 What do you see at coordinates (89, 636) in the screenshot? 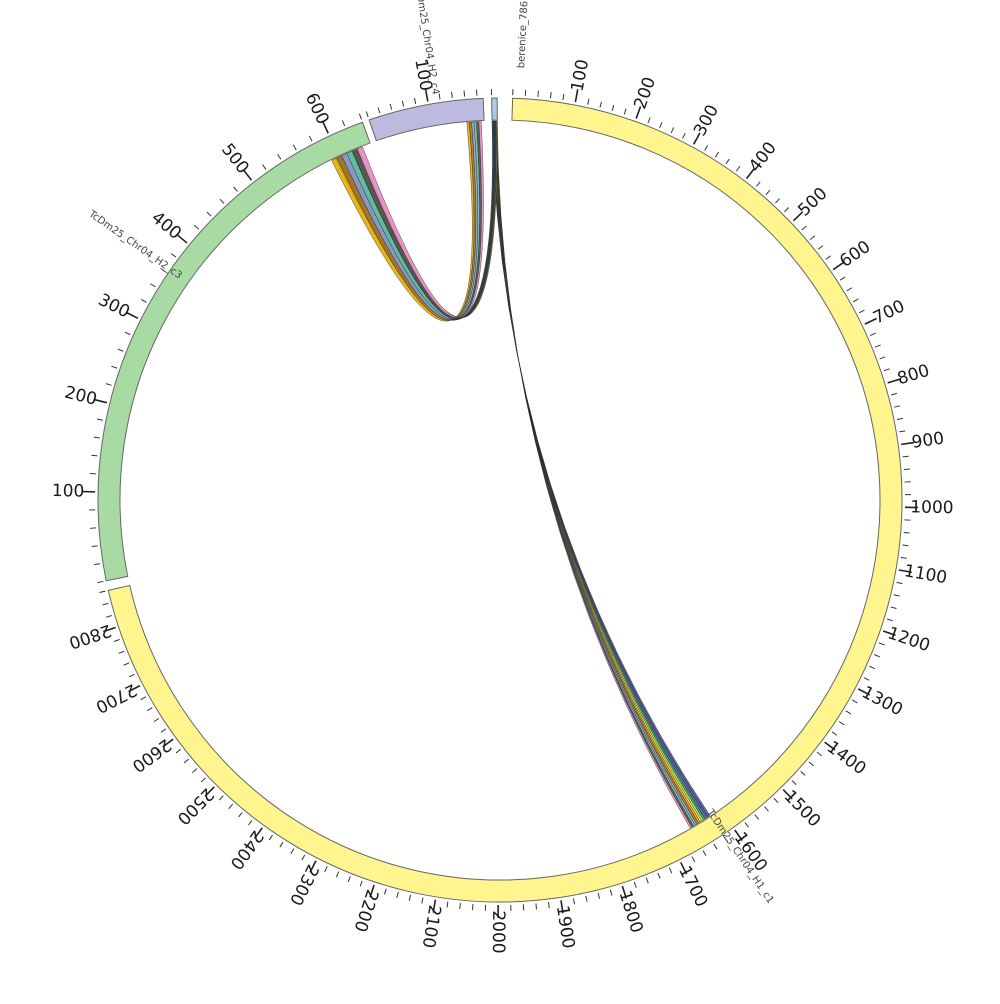
I see `tick-label: 2800` at bounding box center [89, 636].